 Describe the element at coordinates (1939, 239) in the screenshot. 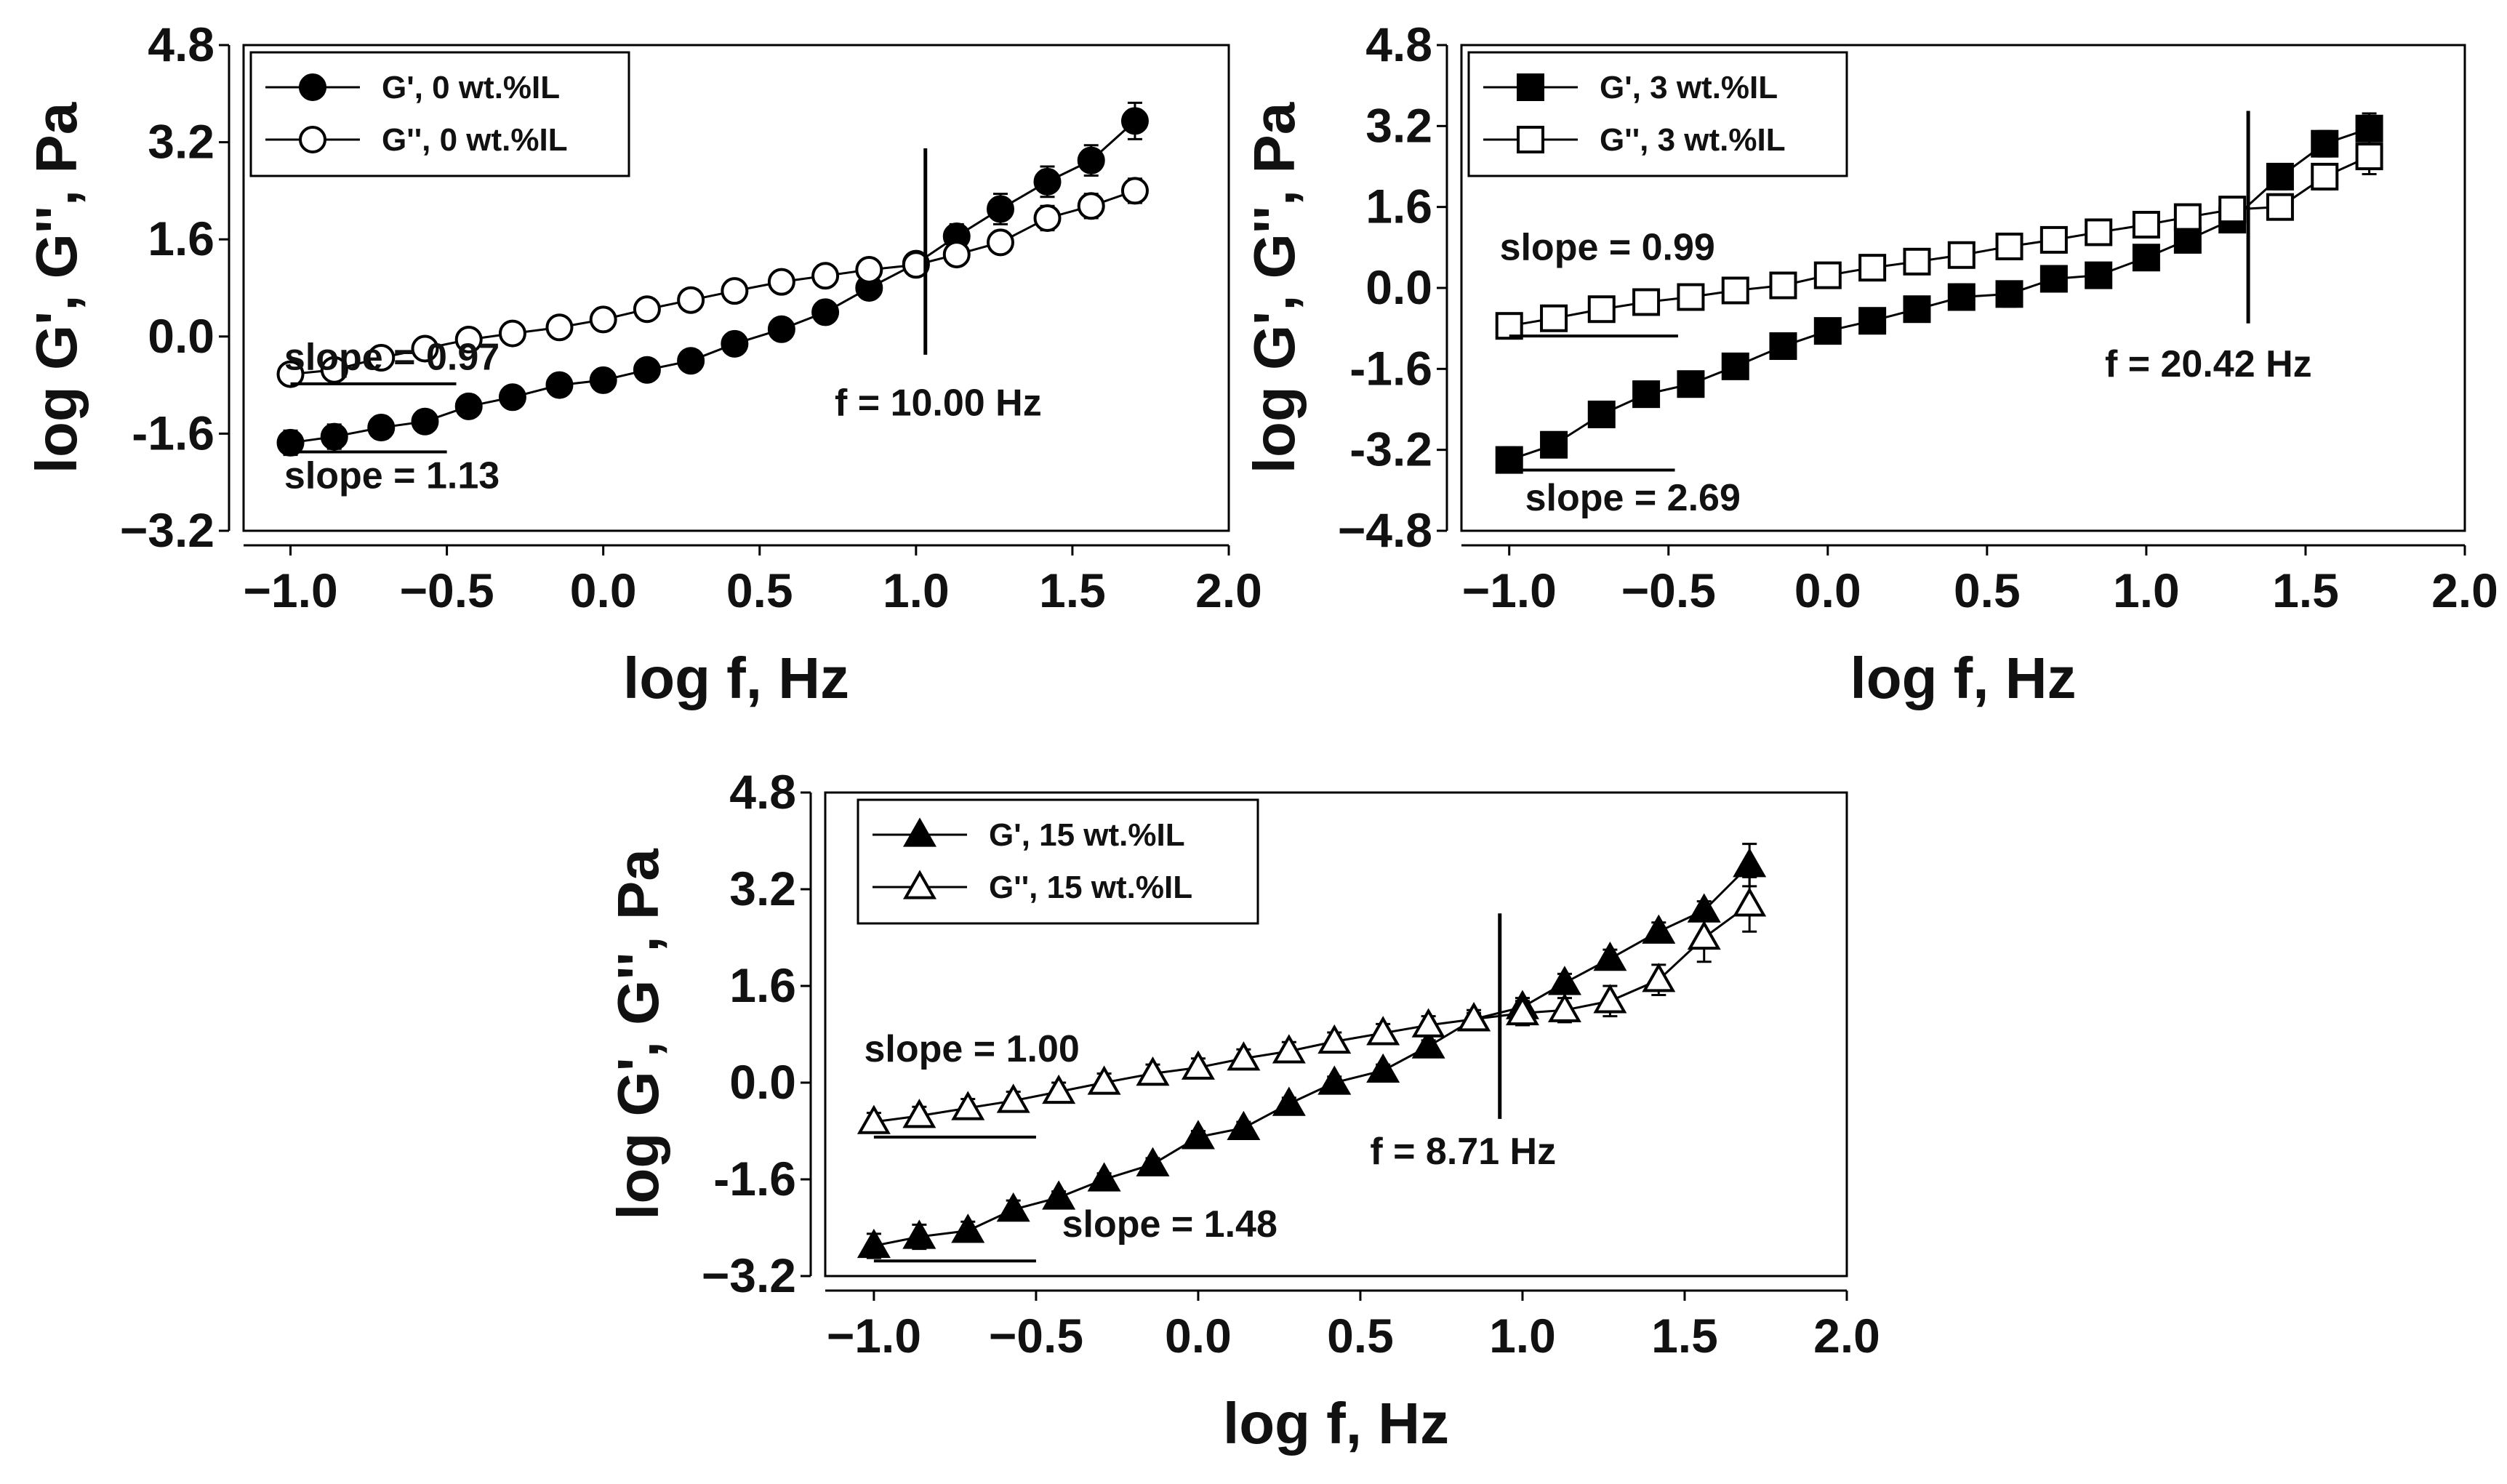

I see `series-loss-modulus` at that location.